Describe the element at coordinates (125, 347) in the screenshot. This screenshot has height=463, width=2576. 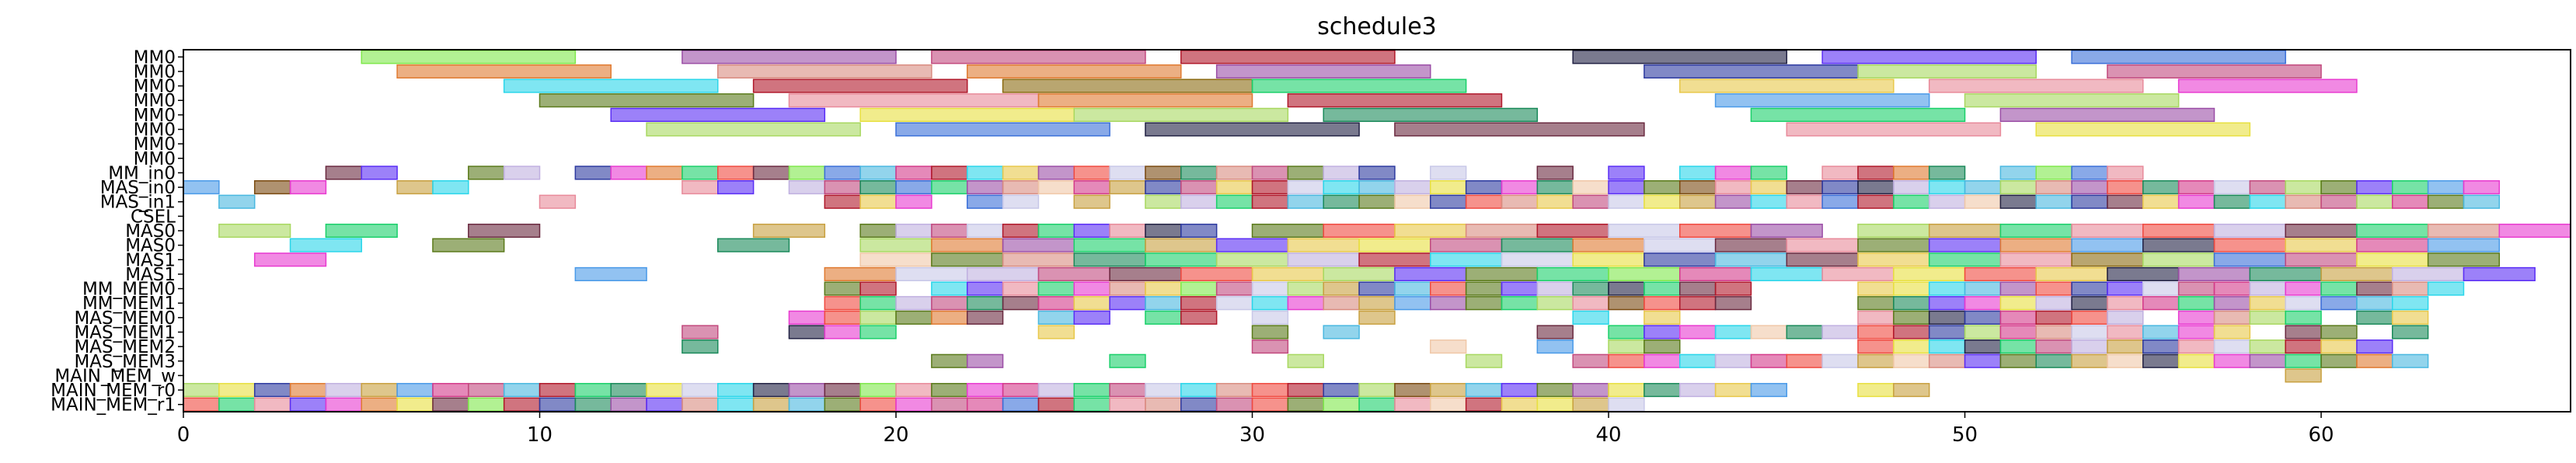
I see `y-tick-label: MAS_MEM2` at that location.